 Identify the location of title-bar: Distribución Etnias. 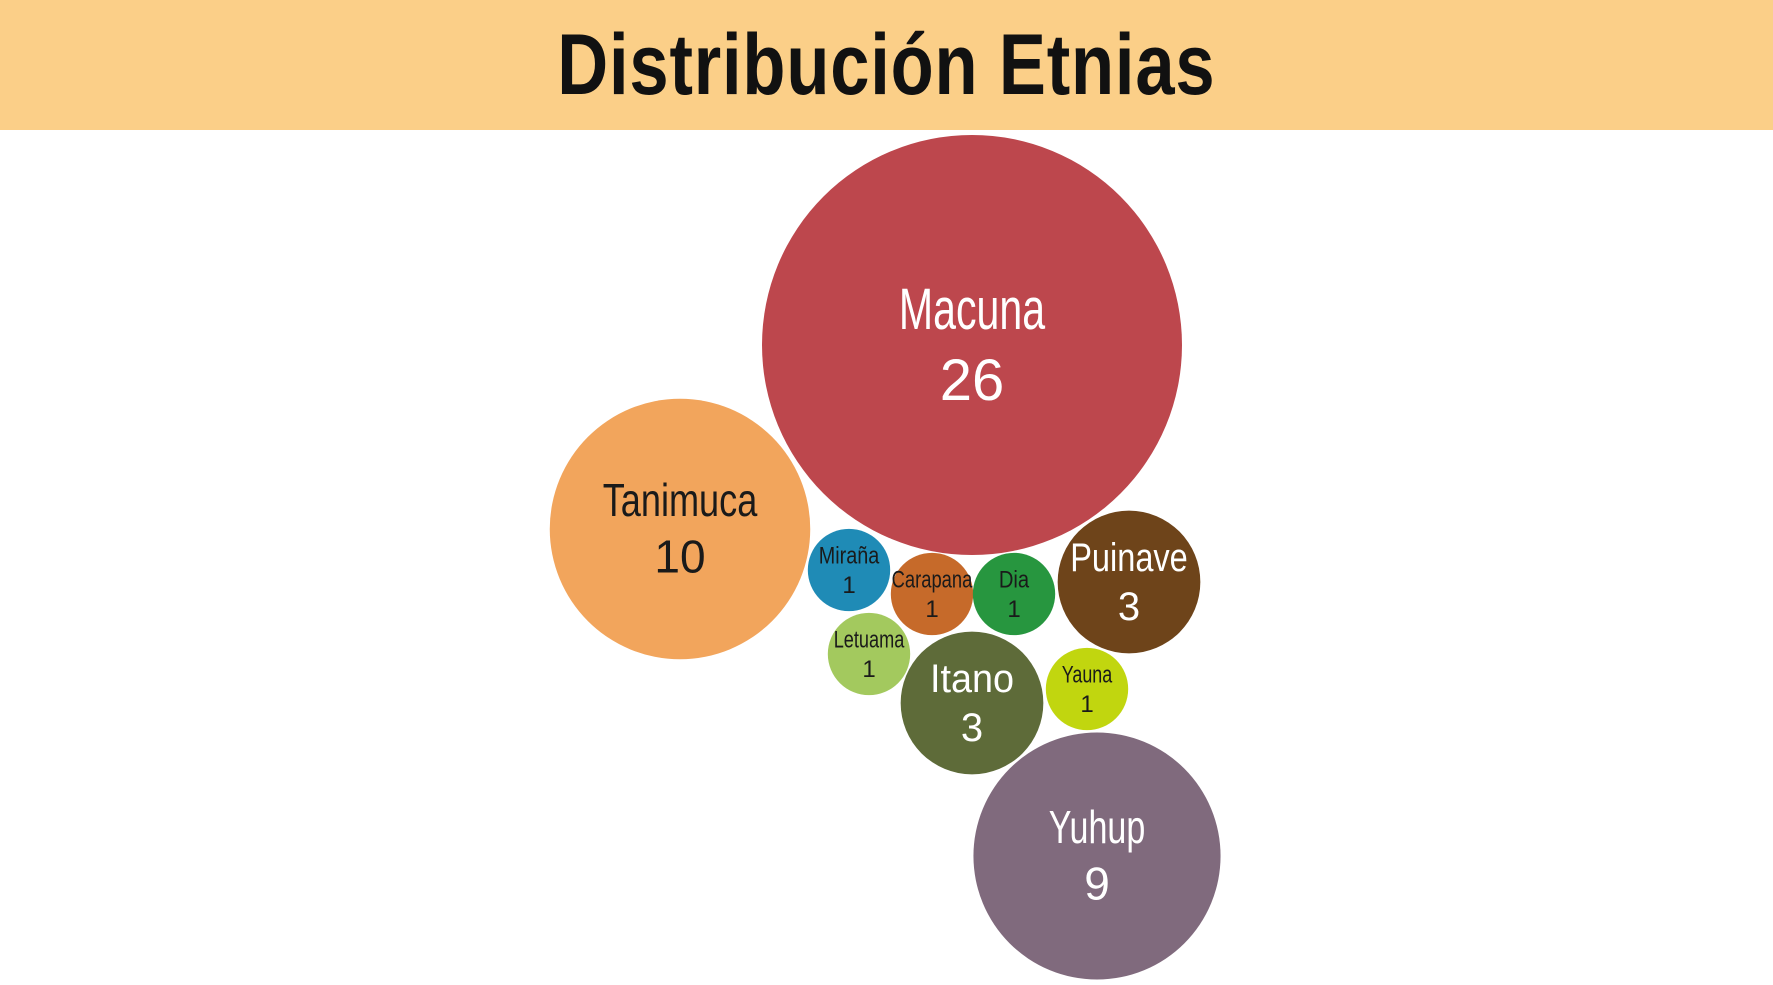
(886, 65).